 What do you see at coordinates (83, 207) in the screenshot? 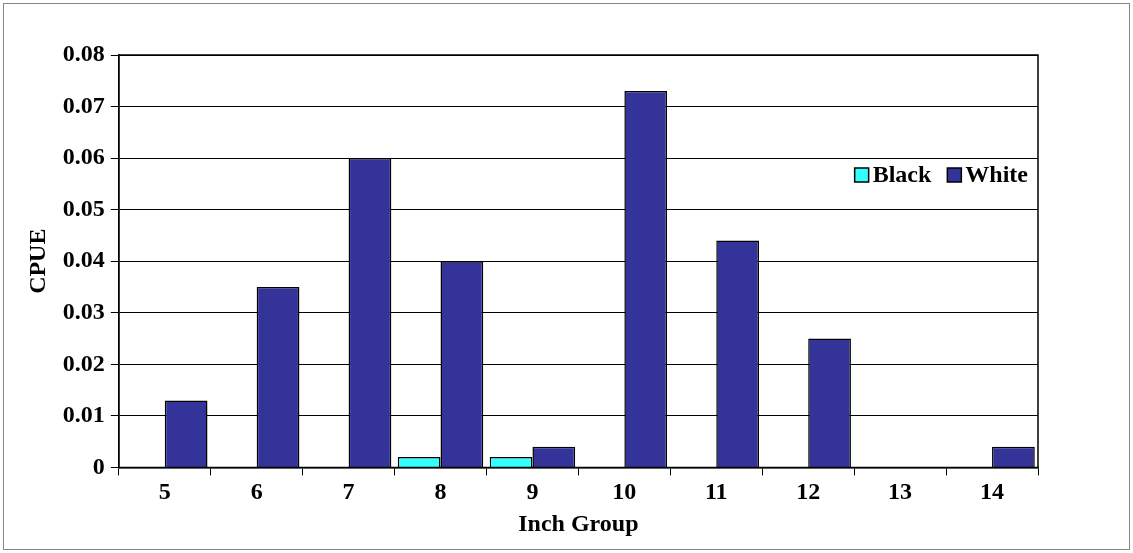
I see `y-tick-label: 0.05` at bounding box center [83, 207].